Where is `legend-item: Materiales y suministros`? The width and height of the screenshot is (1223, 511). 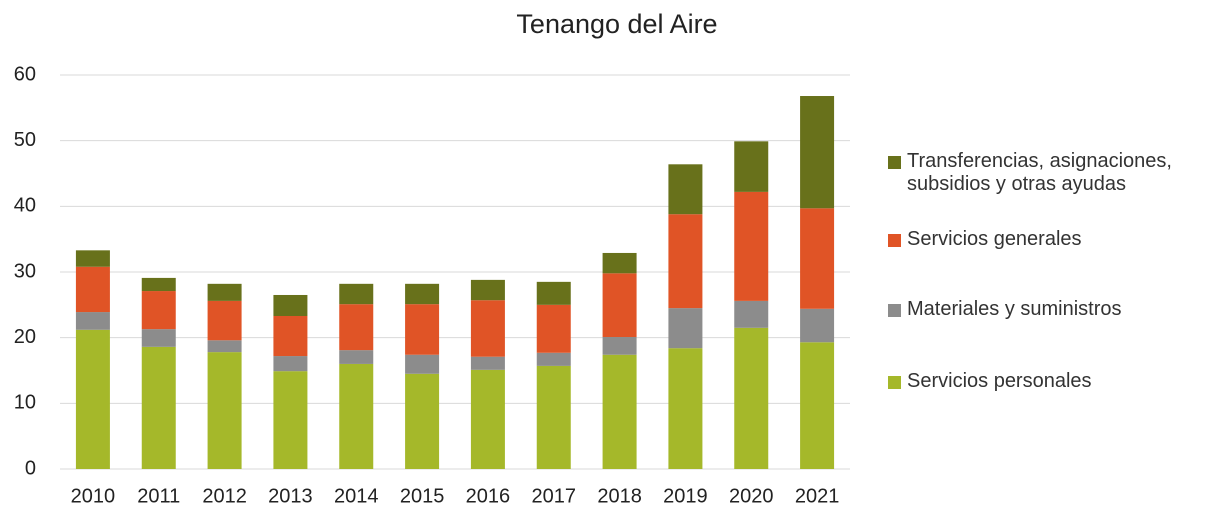 legend-item: Materiales y suministros is located at coordinates (1048, 309).